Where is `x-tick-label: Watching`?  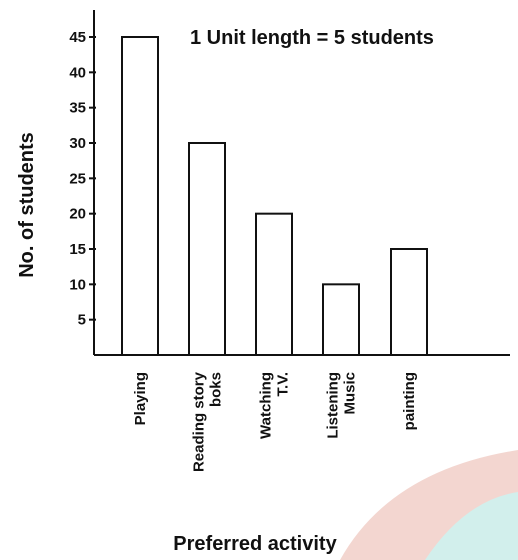 x-tick-label: Watching is located at coordinates (266, 405).